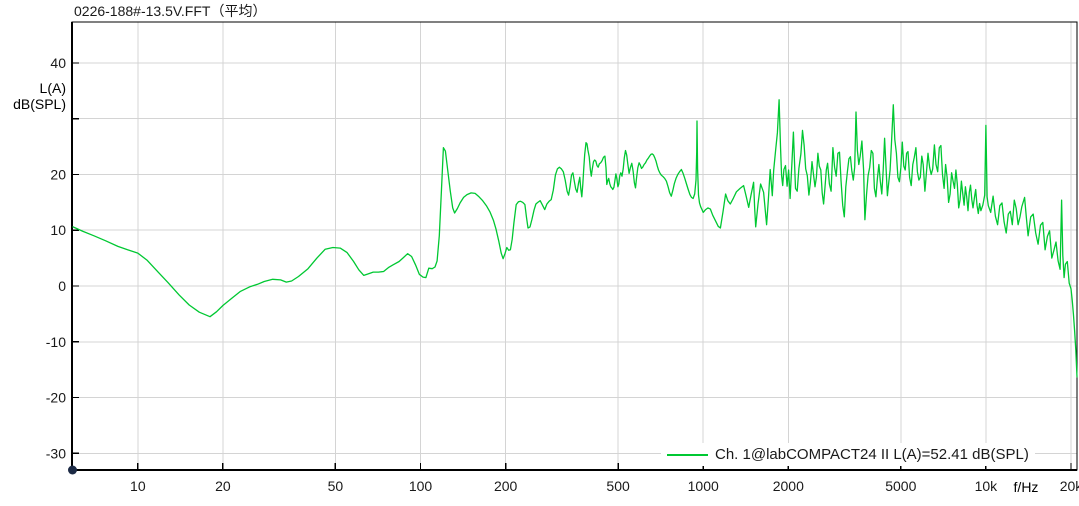 This screenshot has width=1079, height=506. I want to click on svg-text: 200, so click(506, 486).